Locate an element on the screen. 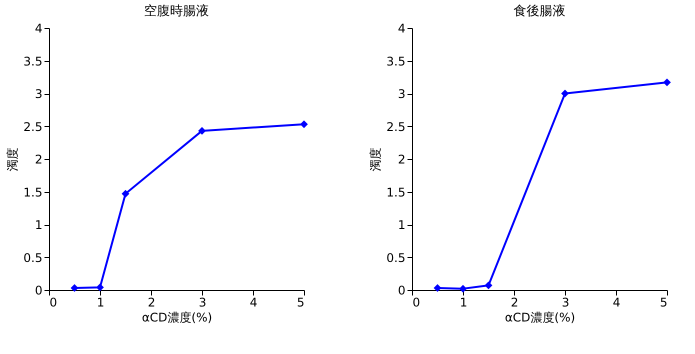 This screenshot has height=354, width=695. chart-title: 食後腸液 is located at coordinates (540, 11).